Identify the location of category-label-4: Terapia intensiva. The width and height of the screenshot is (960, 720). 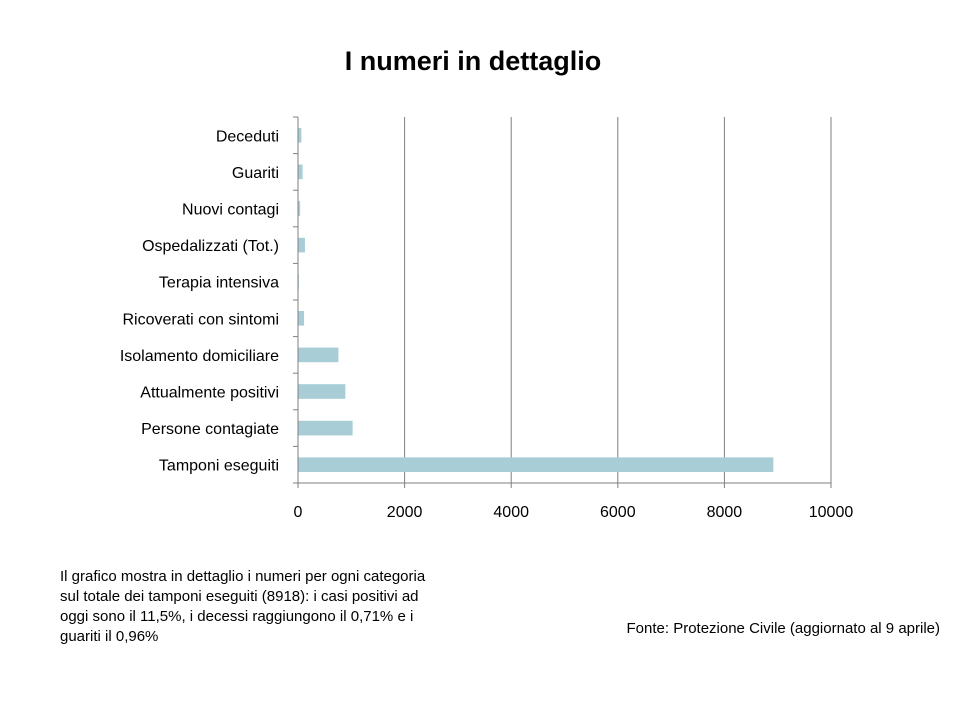
(219, 283).